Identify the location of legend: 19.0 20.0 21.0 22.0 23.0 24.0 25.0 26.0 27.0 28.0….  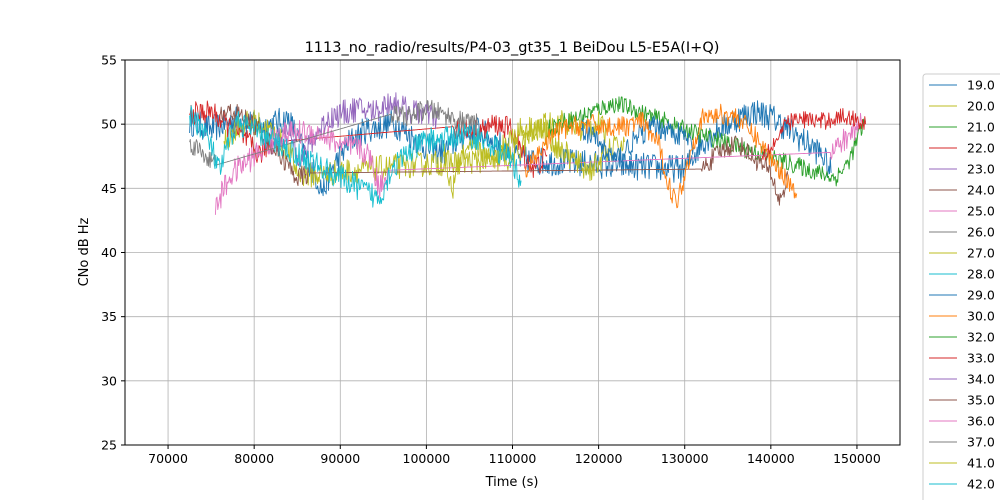
(961, 286).